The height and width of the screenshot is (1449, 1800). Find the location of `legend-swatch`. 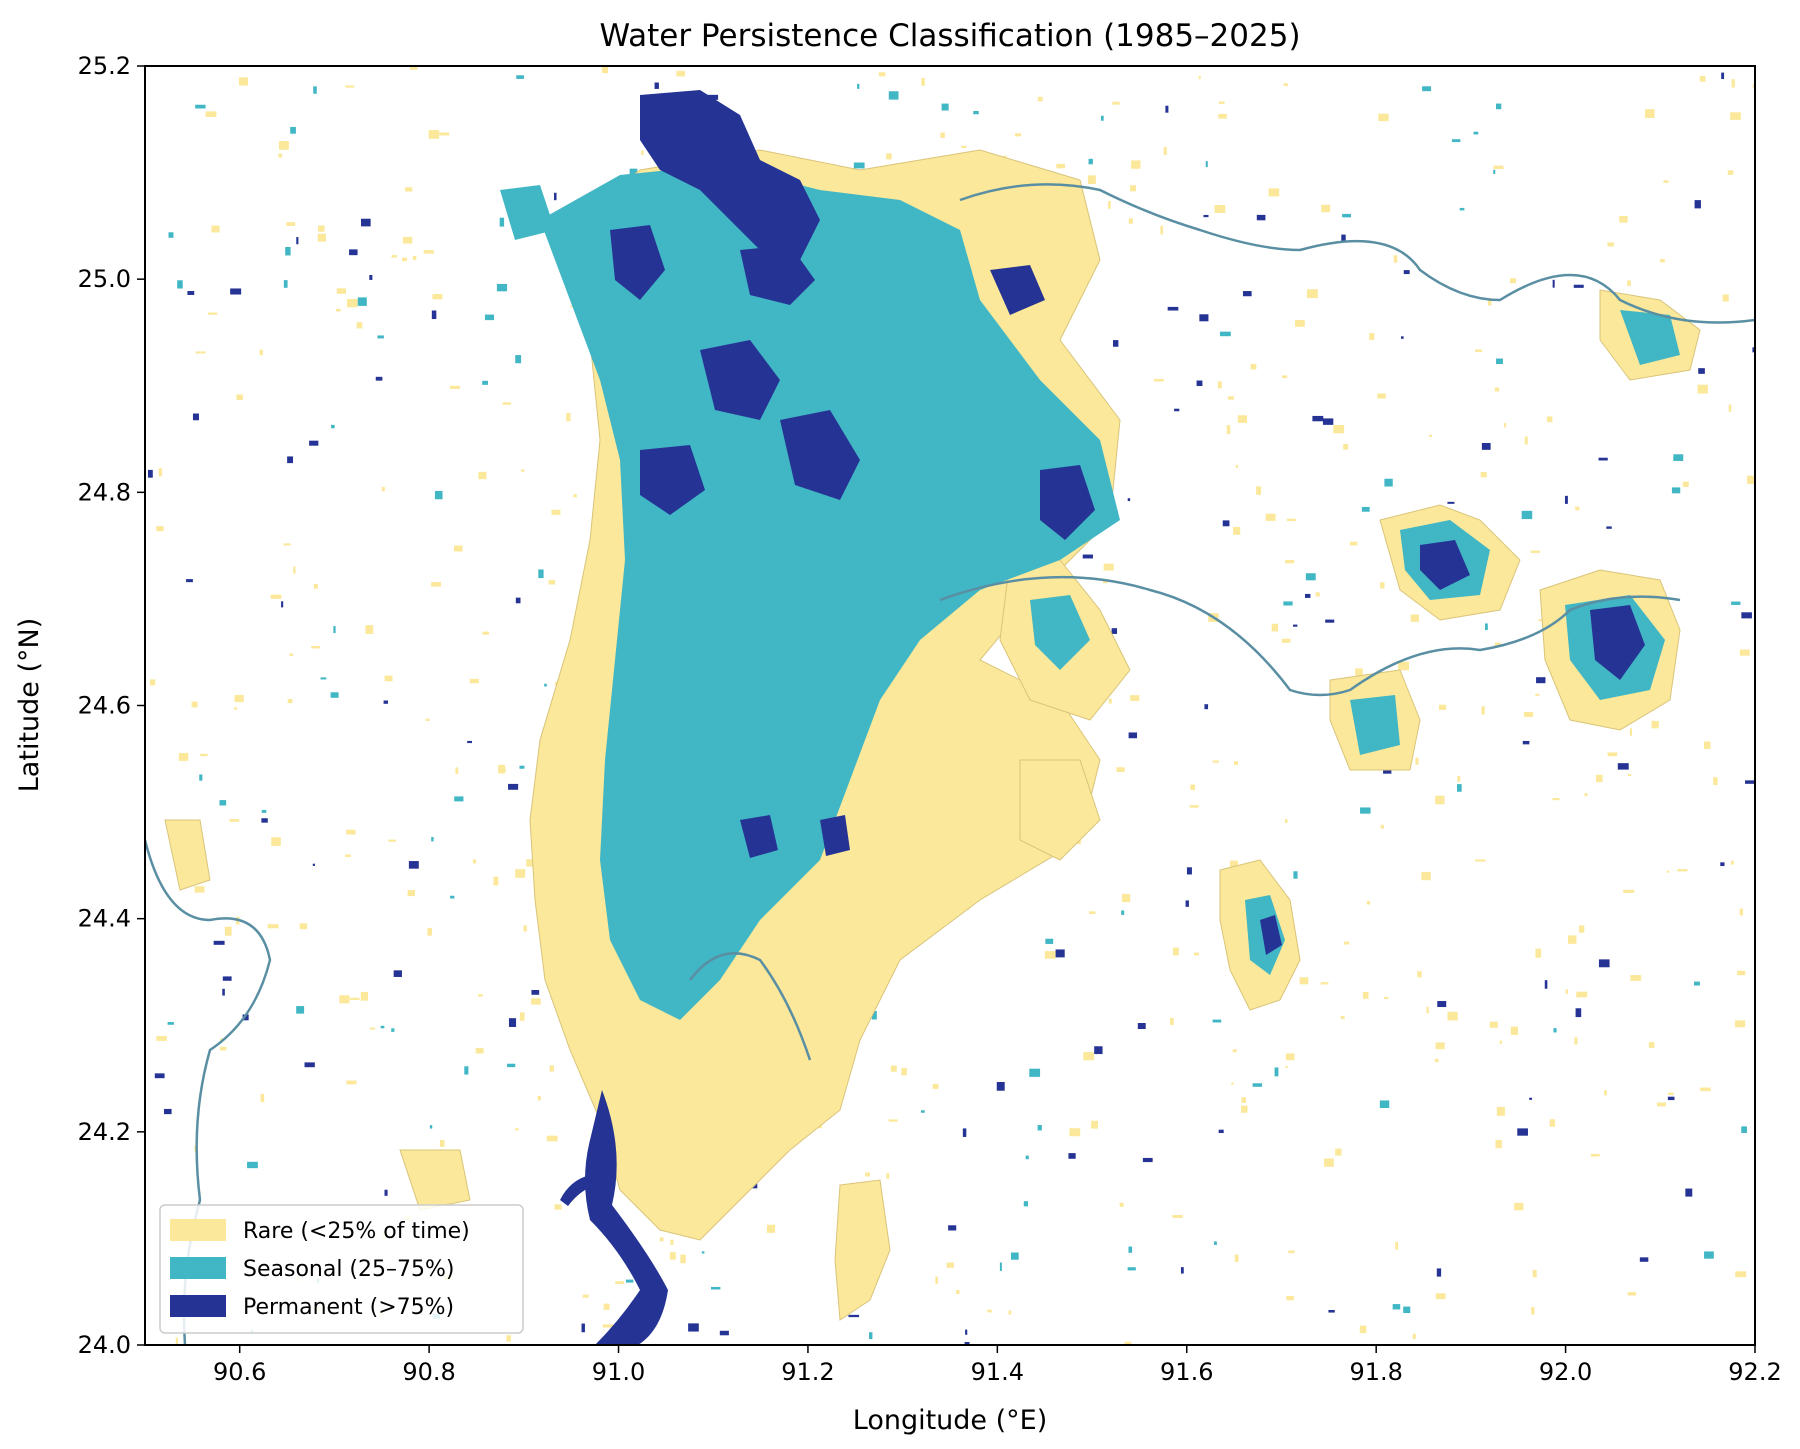

legend-swatch is located at coordinates (198, 1306).